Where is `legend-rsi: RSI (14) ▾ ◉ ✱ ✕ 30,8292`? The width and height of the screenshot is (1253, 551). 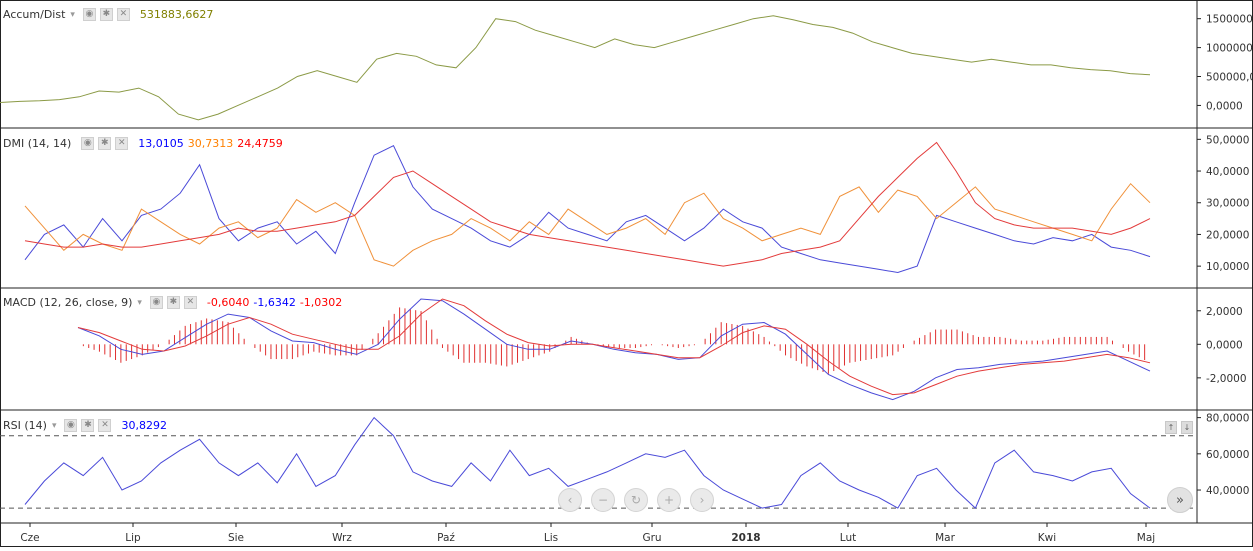
legend-rsi: RSI (14) ▾ ◉ ✱ ✕ 30,8292 is located at coordinates (85, 425).